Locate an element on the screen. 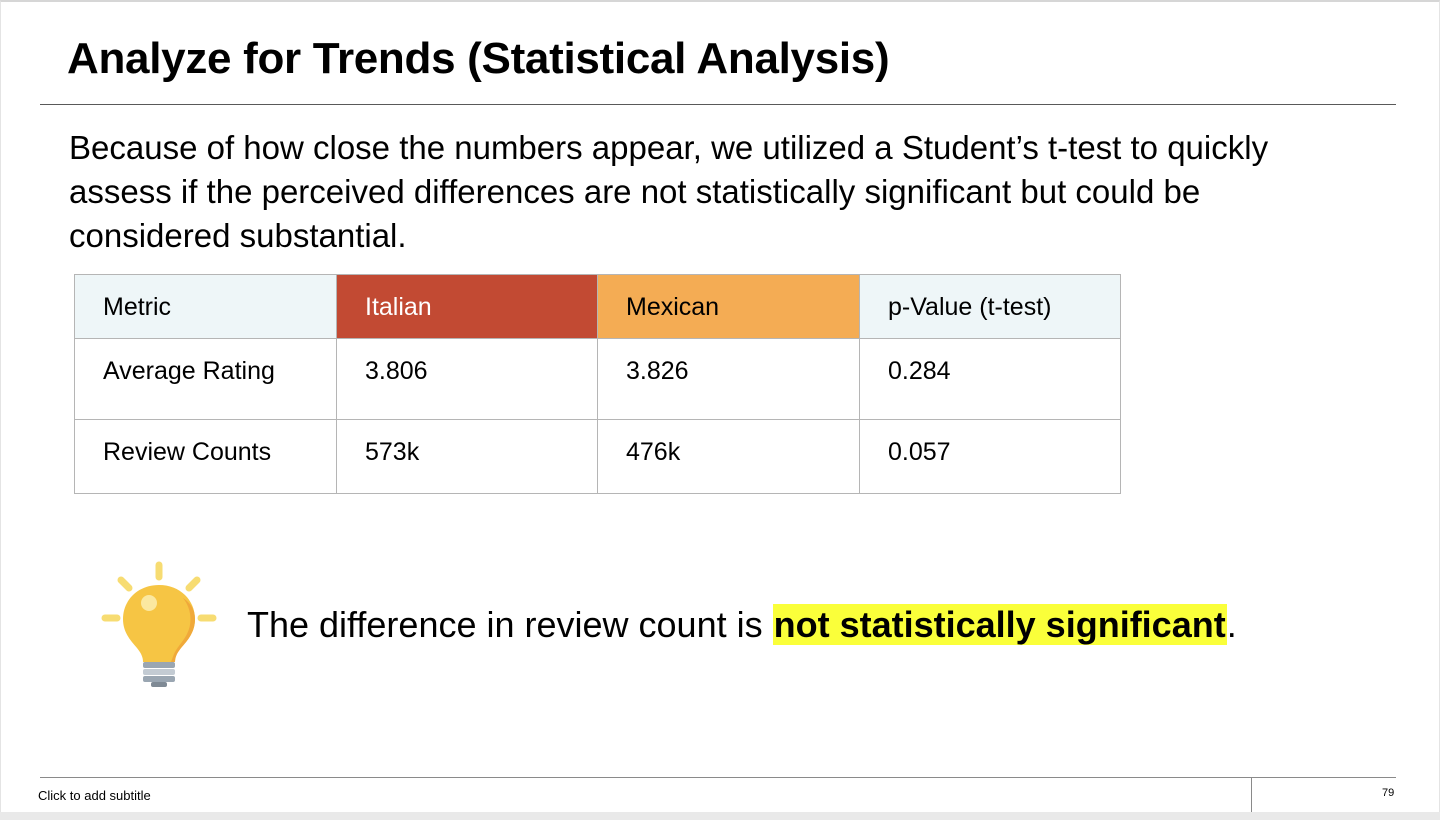 The height and width of the screenshot is (820, 1440). page-number-box is located at coordinates (1324, 796).